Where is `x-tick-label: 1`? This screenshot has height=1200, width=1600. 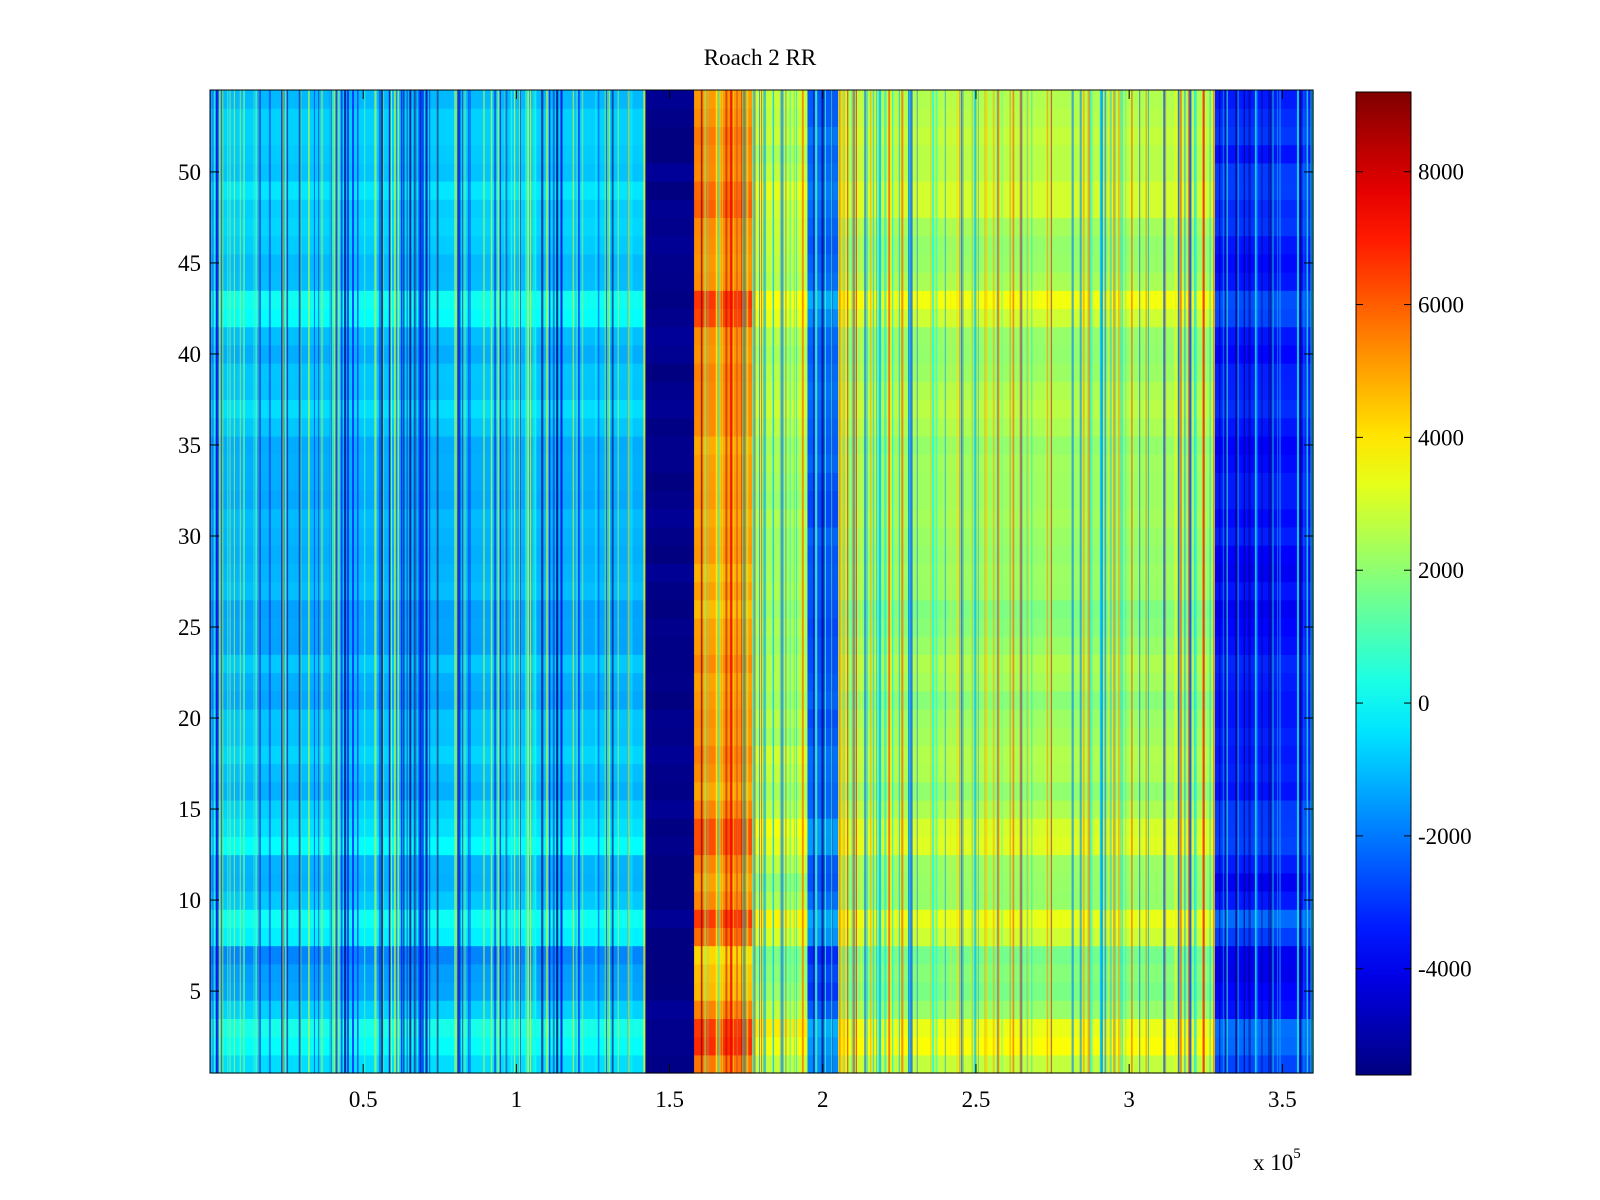
x-tick-label: 1 is located at coordinates (517, 1099).